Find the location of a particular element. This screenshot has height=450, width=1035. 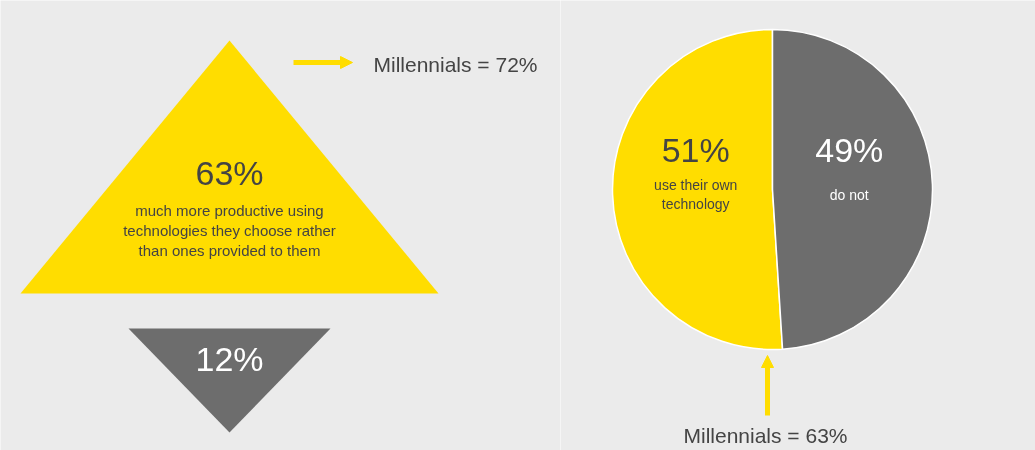

text: 12% is located at coordinates (229, 358).